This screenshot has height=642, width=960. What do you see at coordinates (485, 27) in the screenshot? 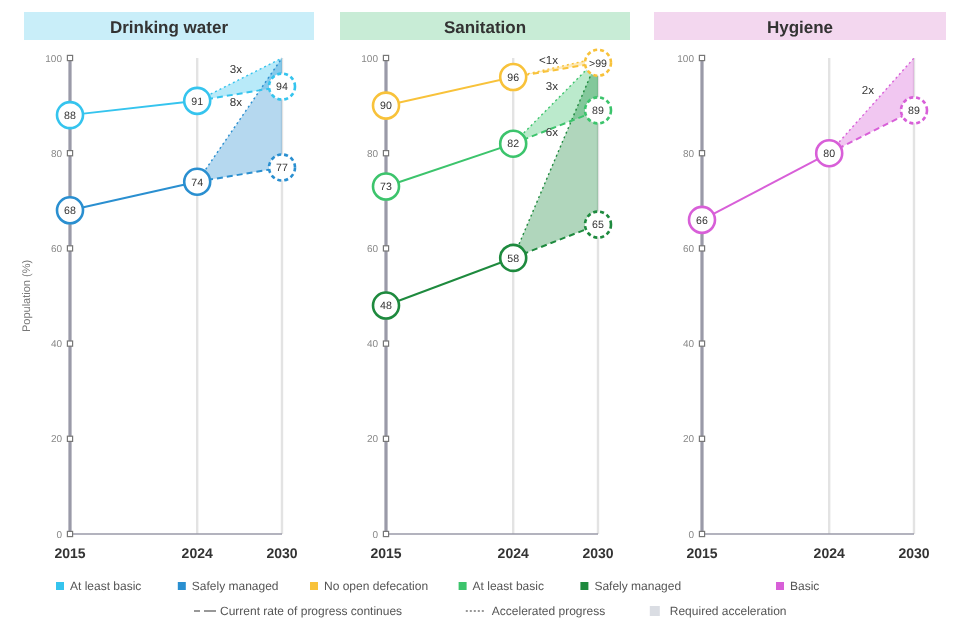
I see `chart-title: Sanitation` at bounding box center [485, 27].